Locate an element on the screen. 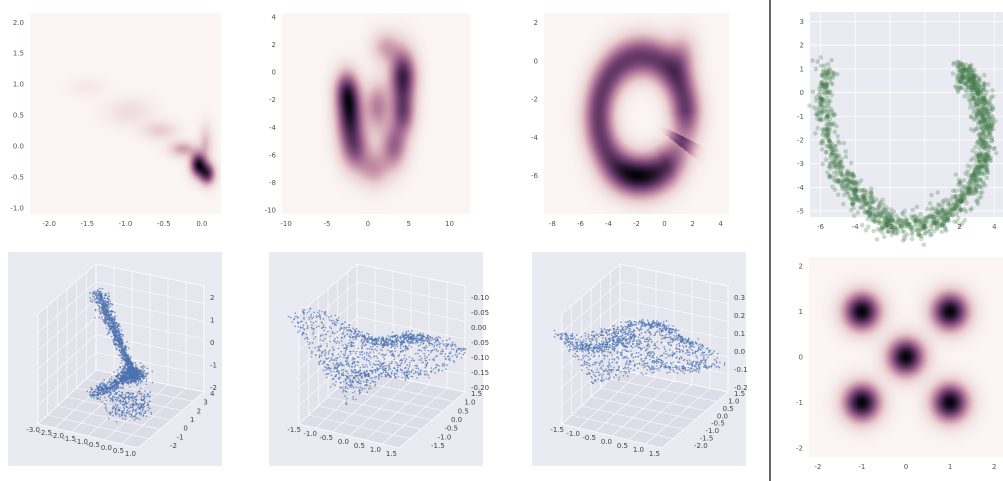  x-tick-label: 0 is located at coordinates (925, 227).